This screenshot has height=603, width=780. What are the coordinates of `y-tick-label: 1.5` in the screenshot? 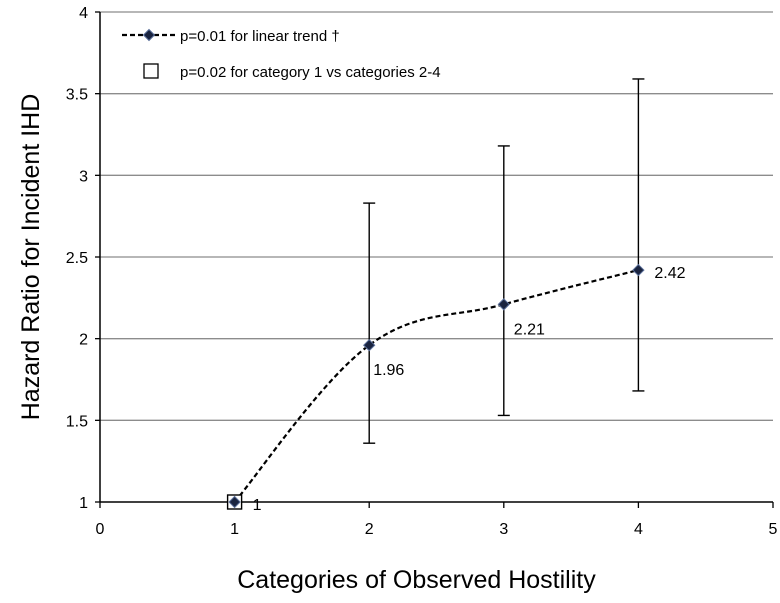 It's located at (77, 421).